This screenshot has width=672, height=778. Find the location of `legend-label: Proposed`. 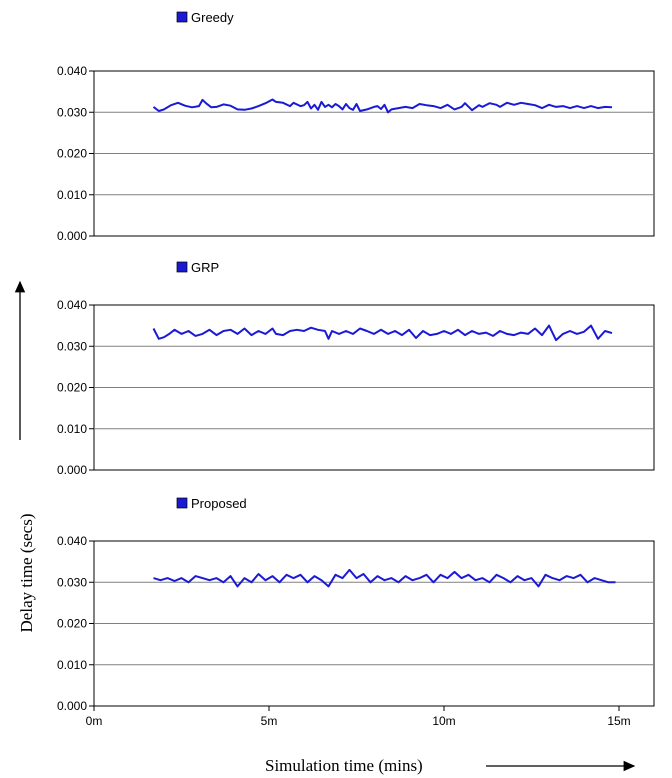

legend-label: Proposed is located at coordinates (219, 503).